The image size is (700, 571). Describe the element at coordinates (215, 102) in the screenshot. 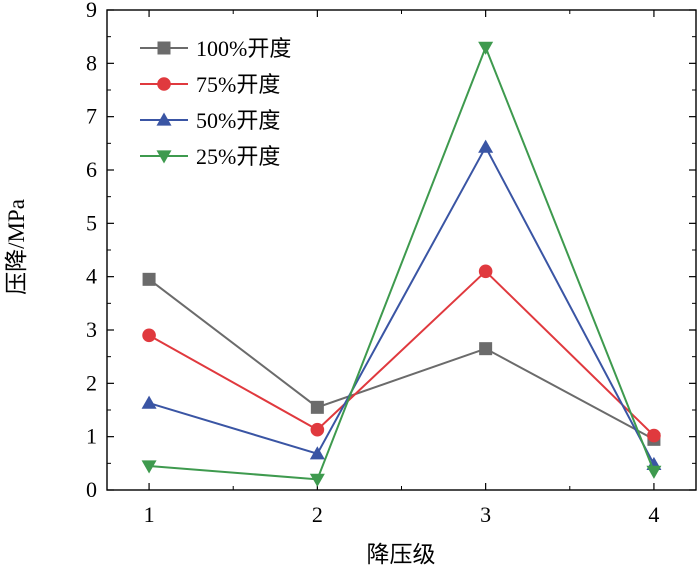

I see `legend: 100%开度 75%开度 50%开度 25%开度` at that location.